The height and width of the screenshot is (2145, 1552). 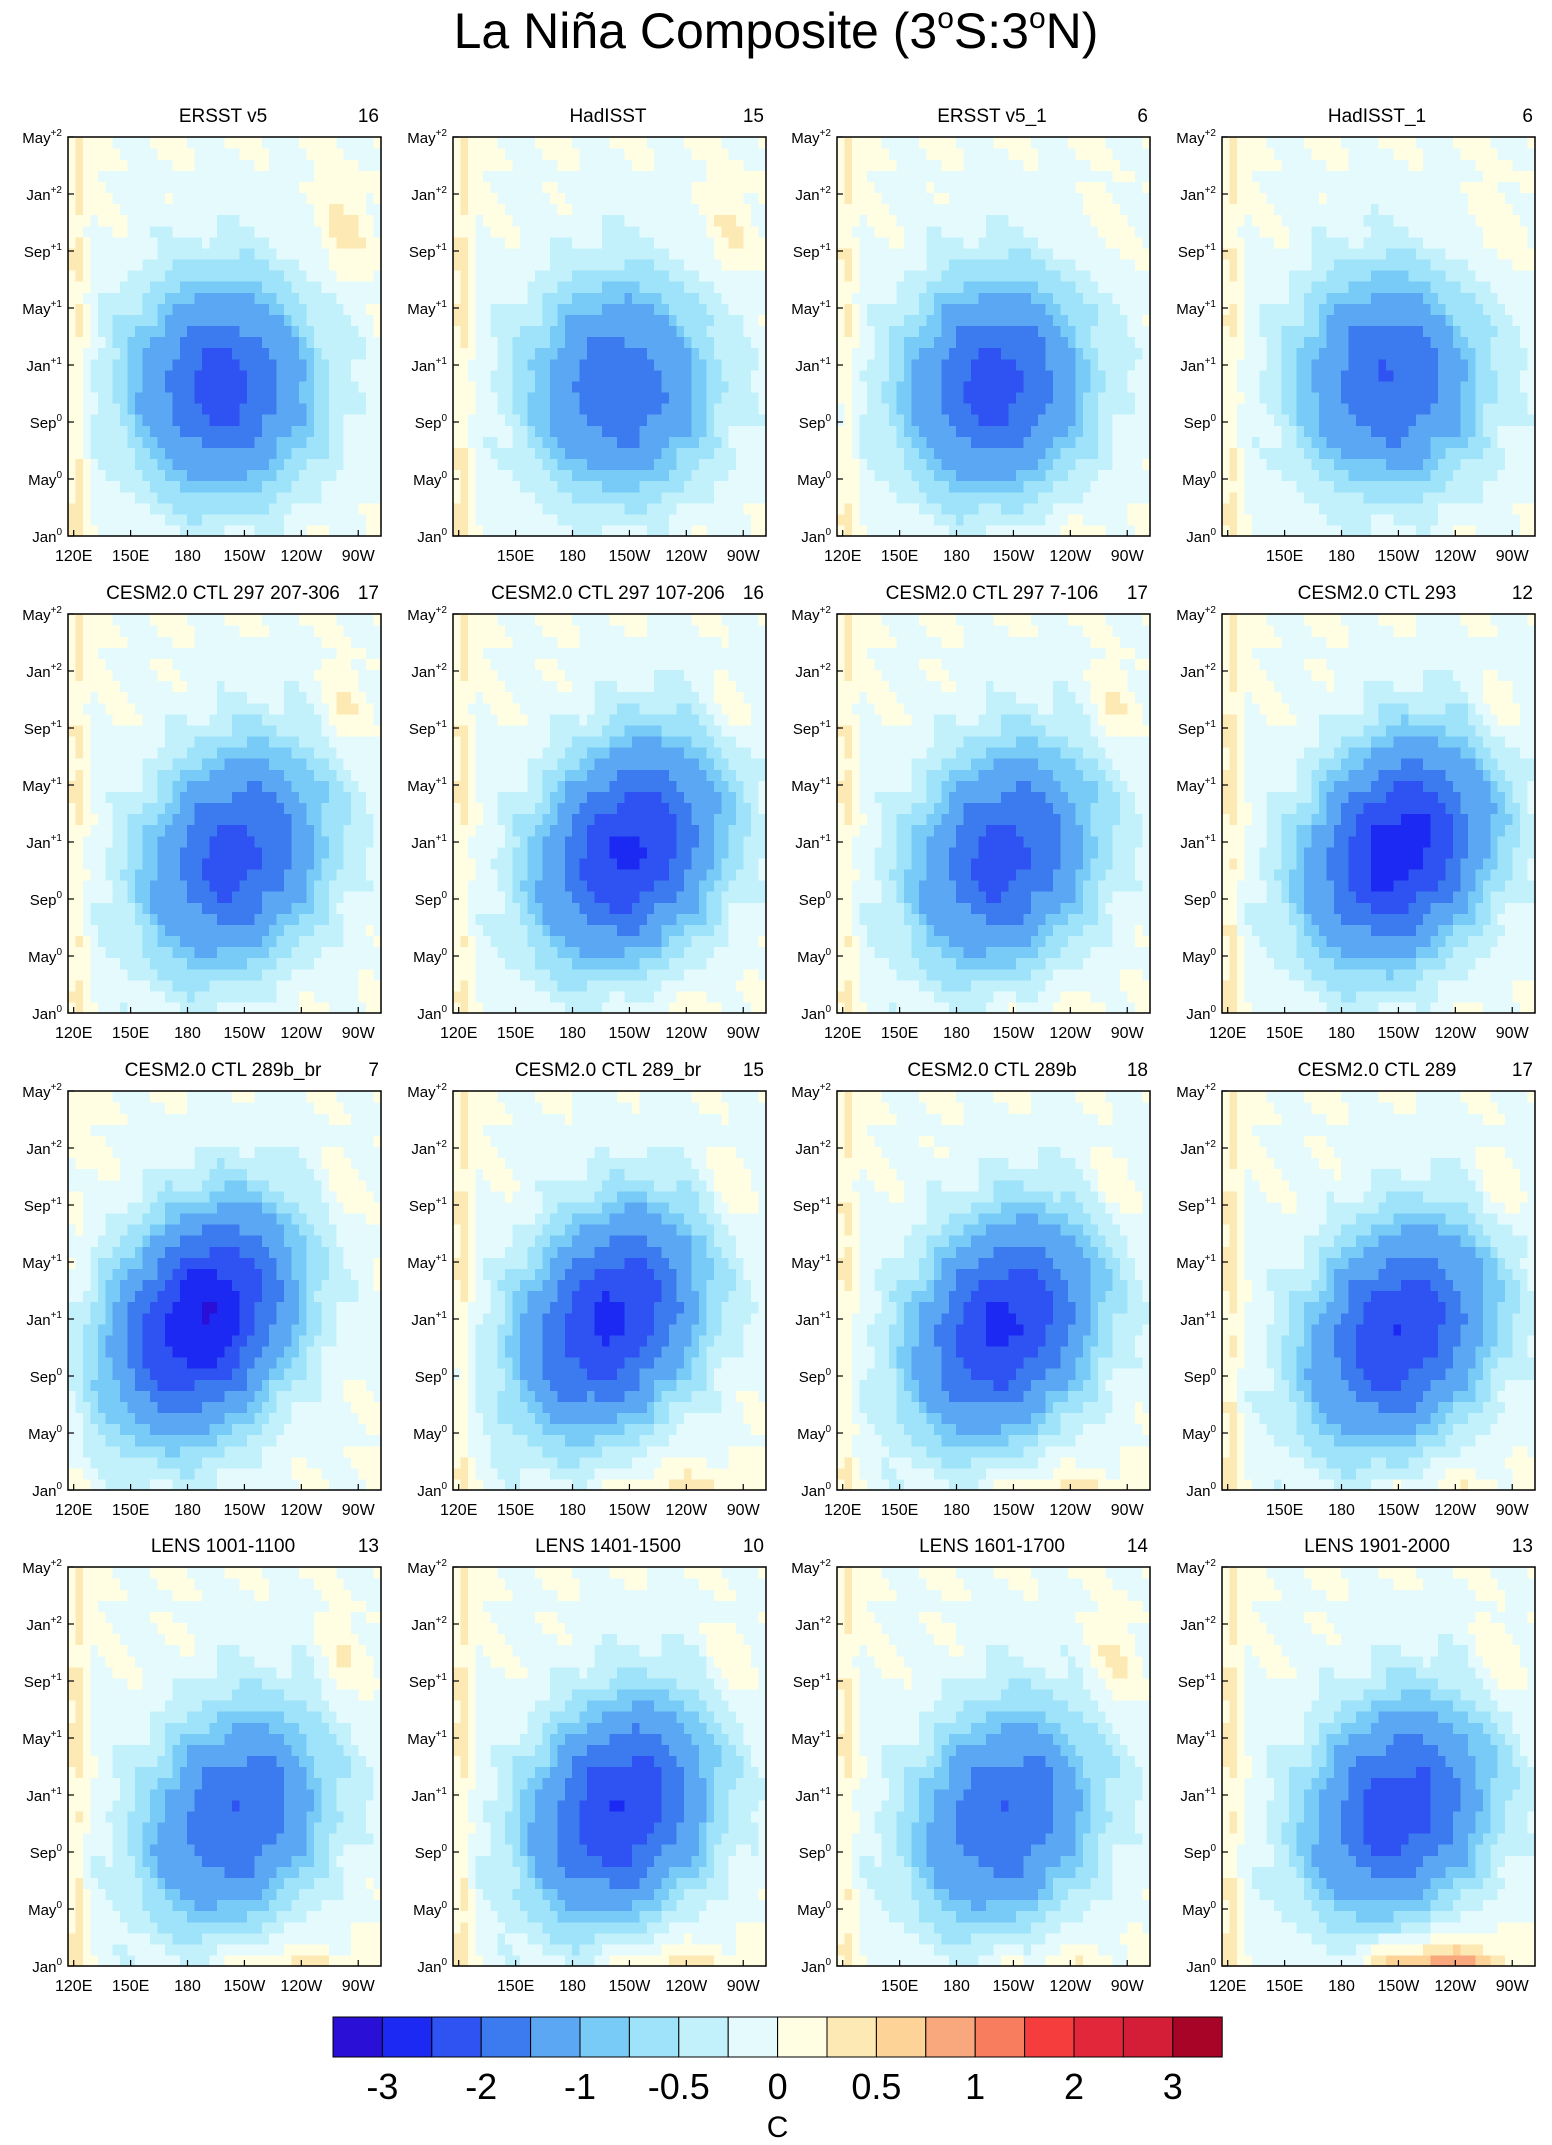 I want to click on y-tick-label: Jan+2, so click(x=429, y=194).